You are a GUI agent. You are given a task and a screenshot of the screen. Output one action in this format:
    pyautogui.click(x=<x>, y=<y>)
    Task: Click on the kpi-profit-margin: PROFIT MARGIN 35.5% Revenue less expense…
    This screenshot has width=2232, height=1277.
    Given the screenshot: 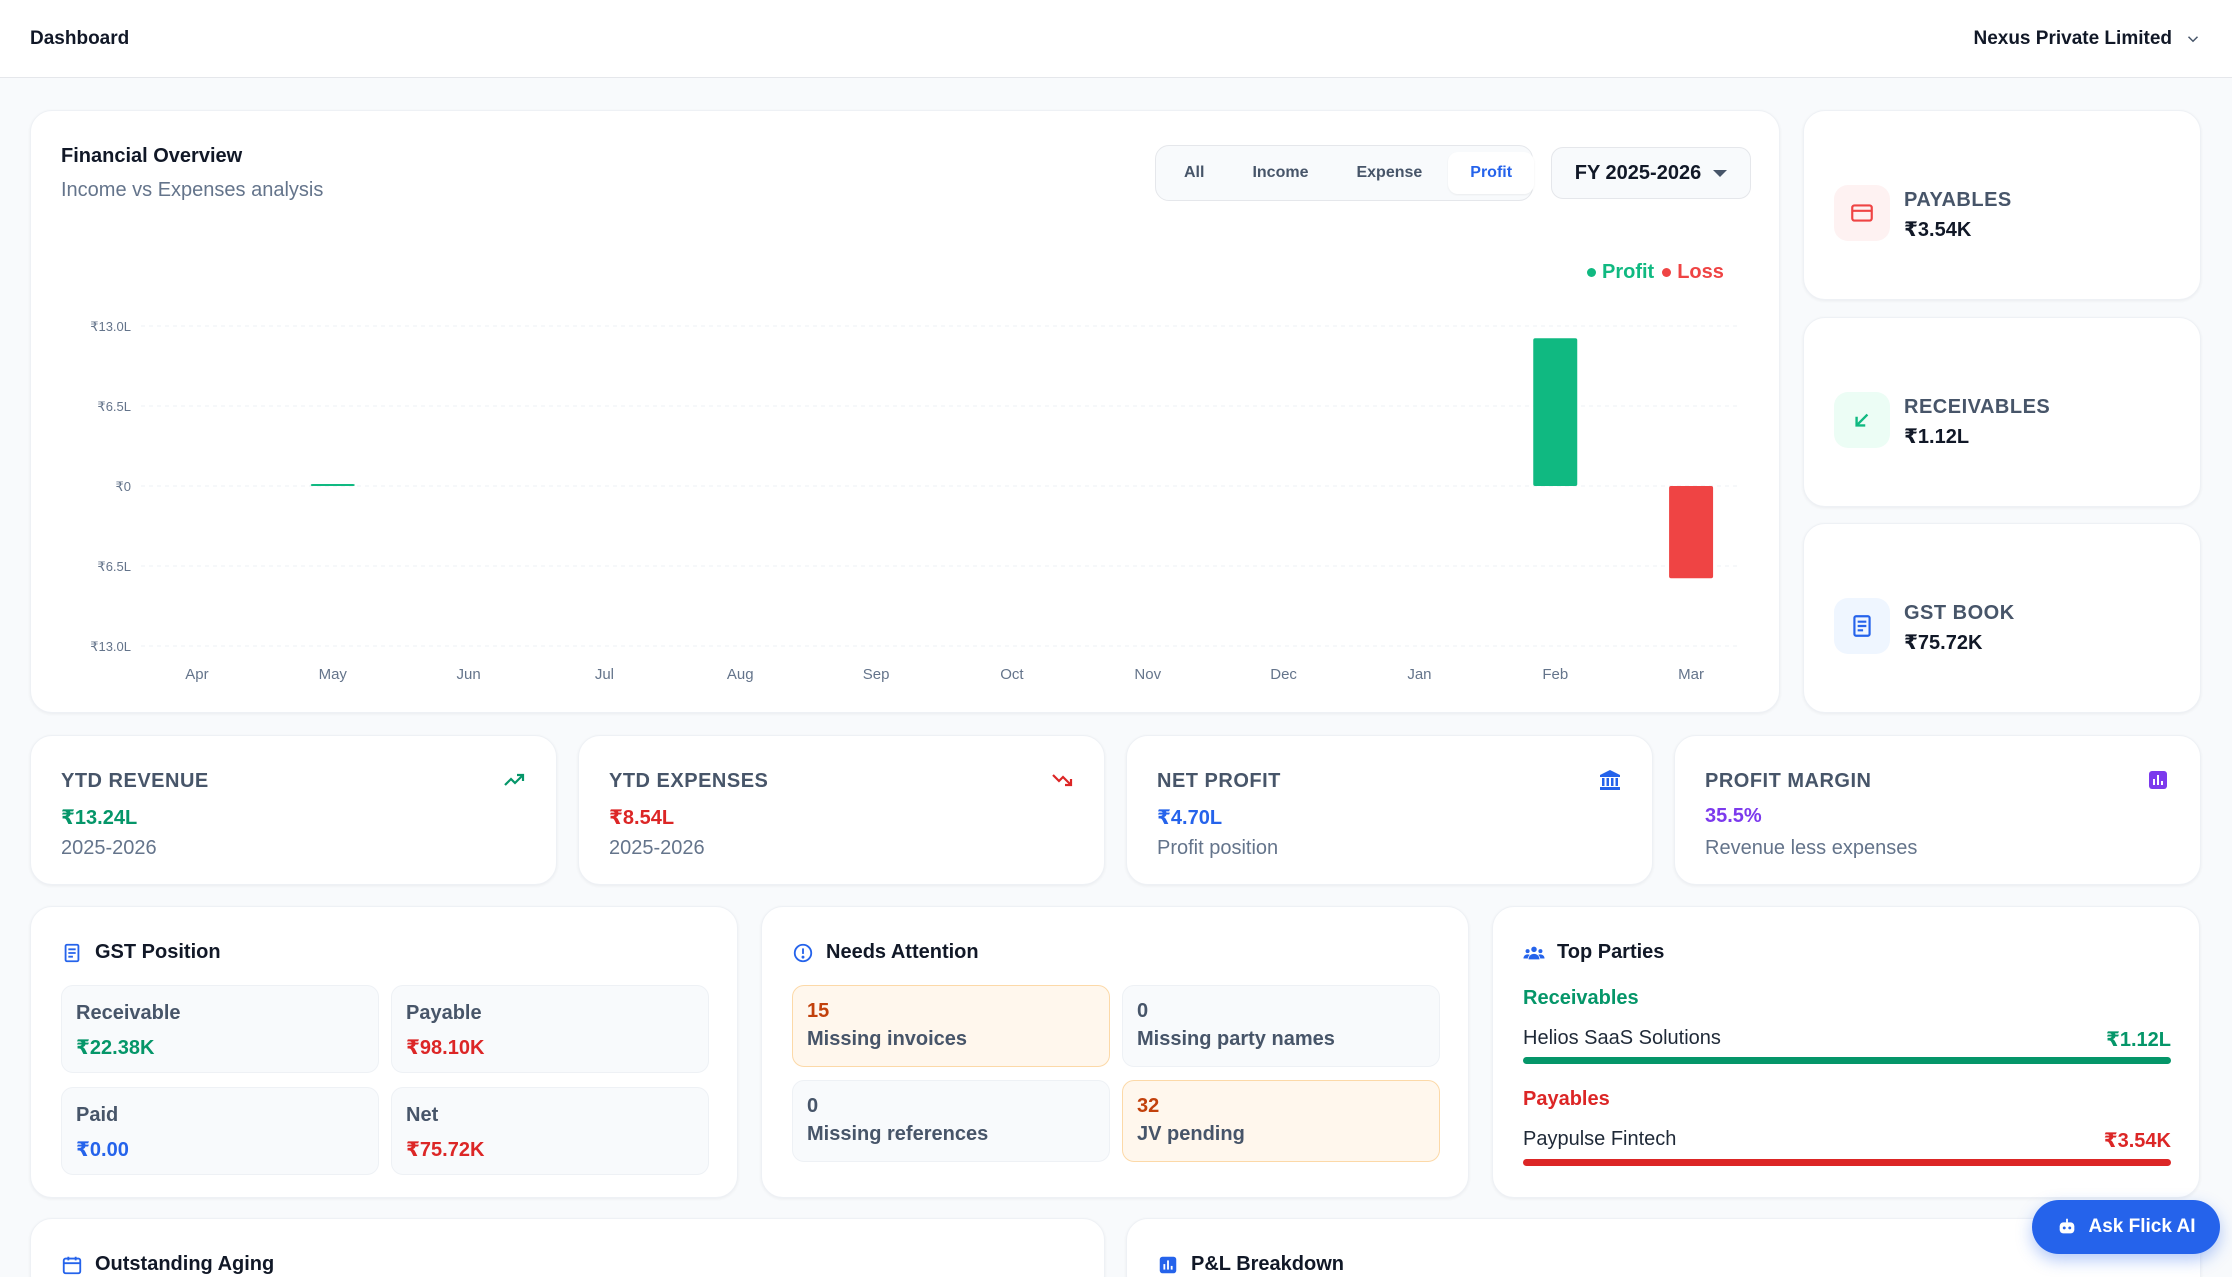 What is the action you would take?
    pyautogui.click(x=1937, y=810)
    